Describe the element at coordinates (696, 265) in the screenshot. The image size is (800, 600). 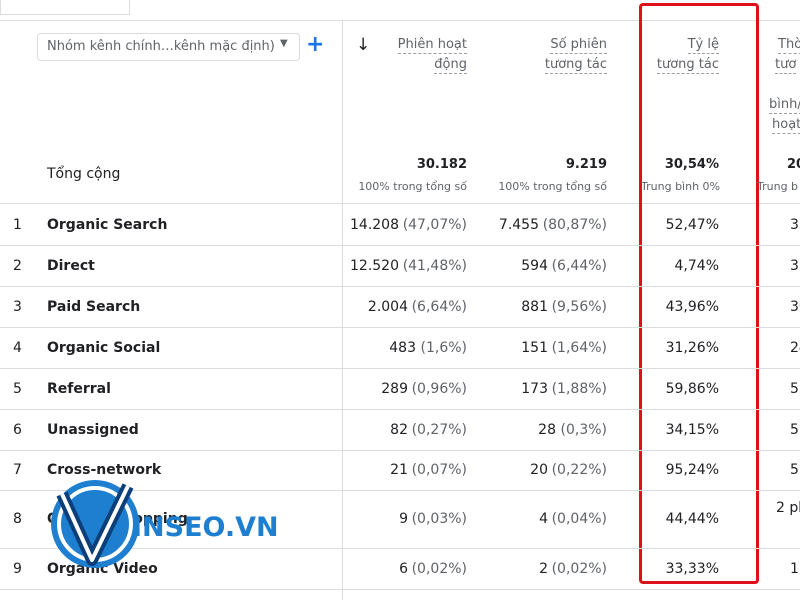
I see `engagement-rate: 4,74%` at that location.